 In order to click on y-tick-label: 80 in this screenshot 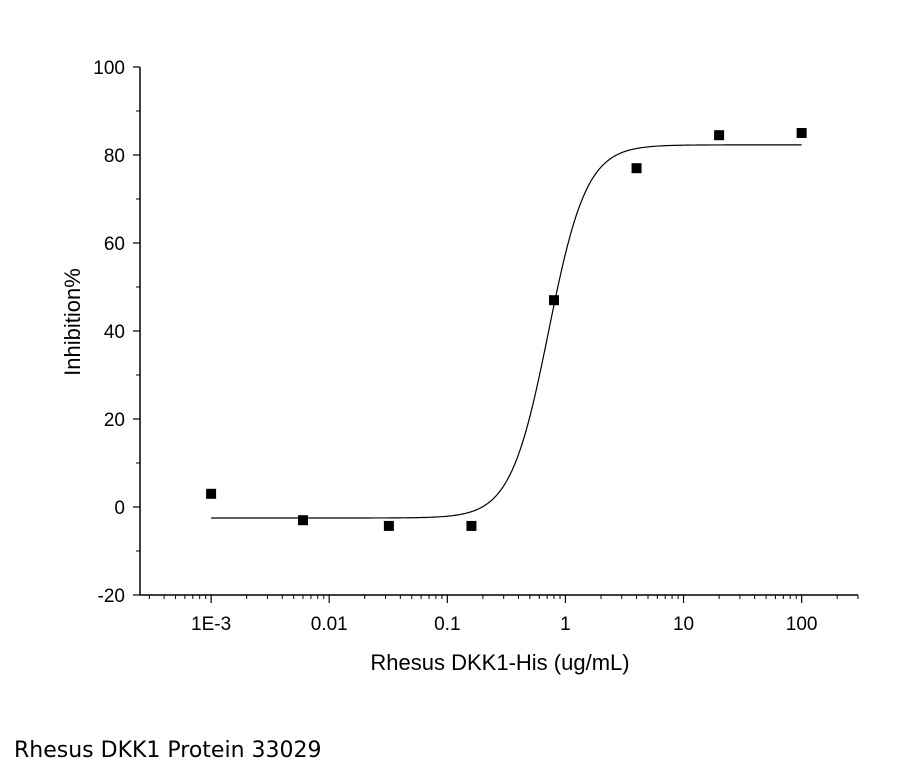, I will do `click(114, 156)`.